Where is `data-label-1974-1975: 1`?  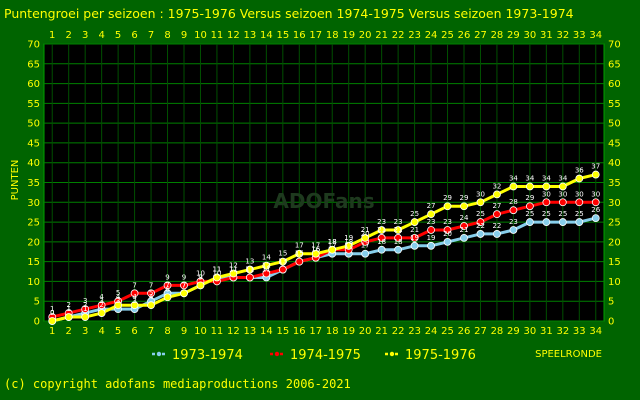 data-label-1974-1975: 1 is located at coordinates (52, 309).